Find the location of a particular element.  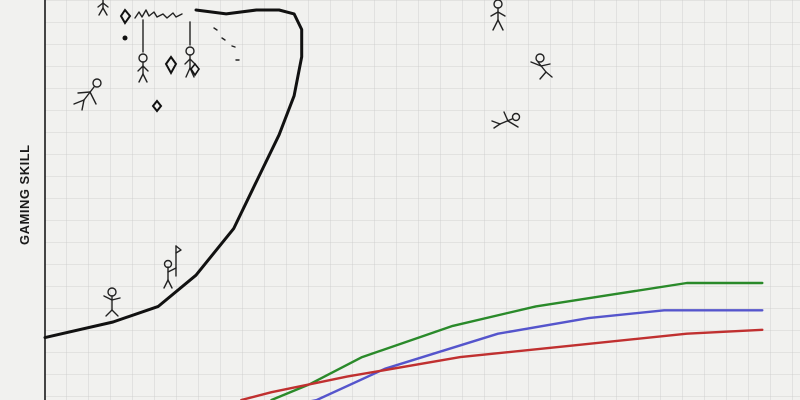

tumbling-stick-figure-icon is located at coordinates (541, 66).